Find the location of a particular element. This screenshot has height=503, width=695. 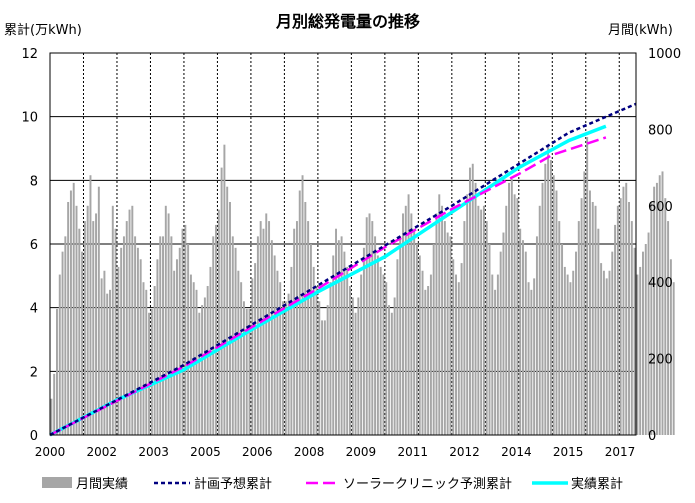

legend-label-monthly: 月間実績 is located at coordinates (102, 484).